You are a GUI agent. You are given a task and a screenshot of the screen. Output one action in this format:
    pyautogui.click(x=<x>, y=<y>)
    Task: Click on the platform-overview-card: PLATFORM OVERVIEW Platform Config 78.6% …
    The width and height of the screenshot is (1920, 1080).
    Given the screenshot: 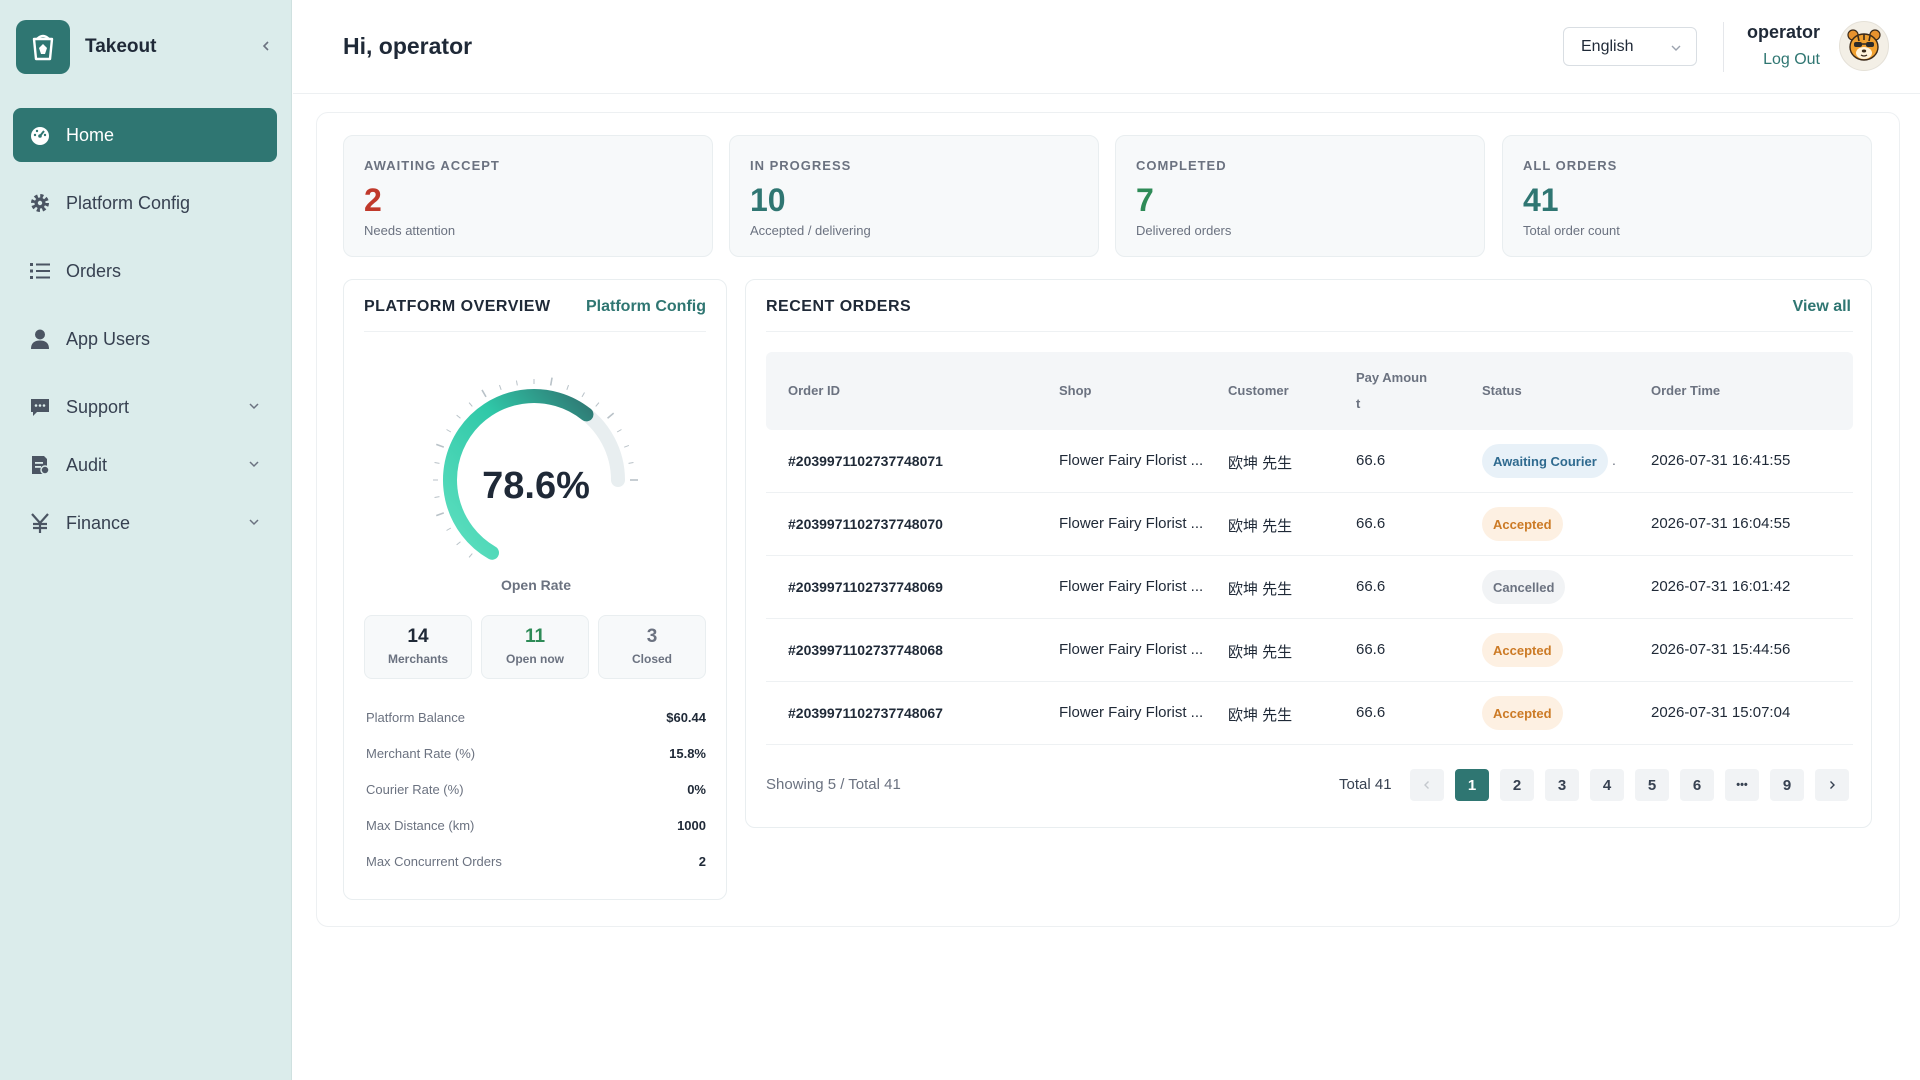 What is the action you would take?
    pyautogui.click(x=535, y=589)
    